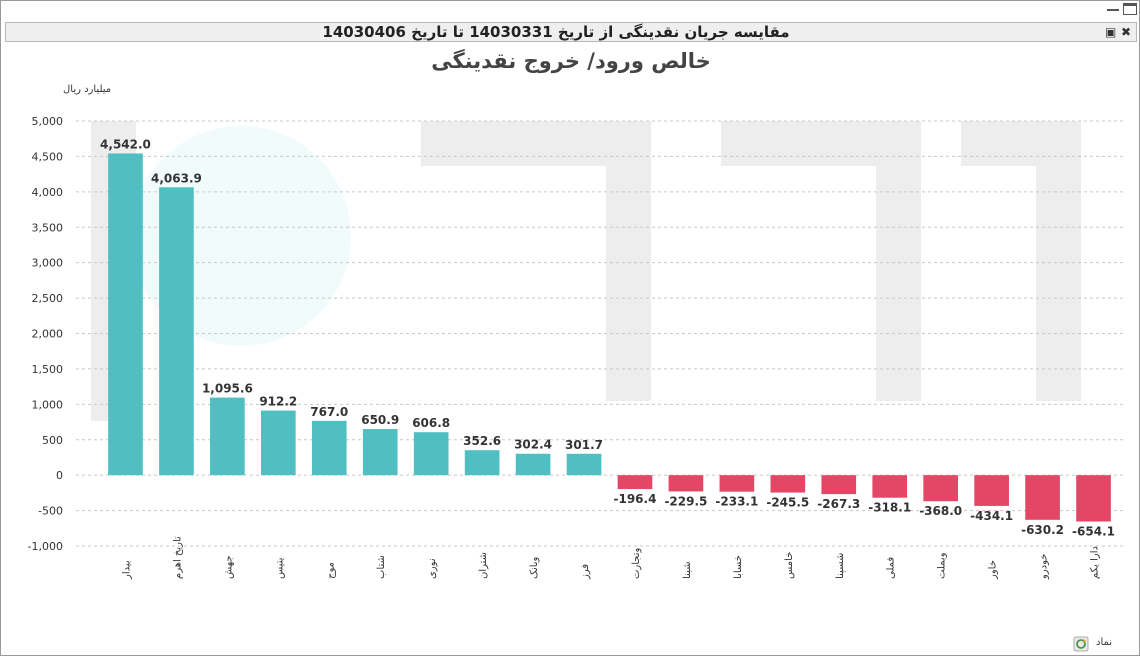 The image size is (1140, 656). I want to click on data-label: -630.2, so click(1042, 530).